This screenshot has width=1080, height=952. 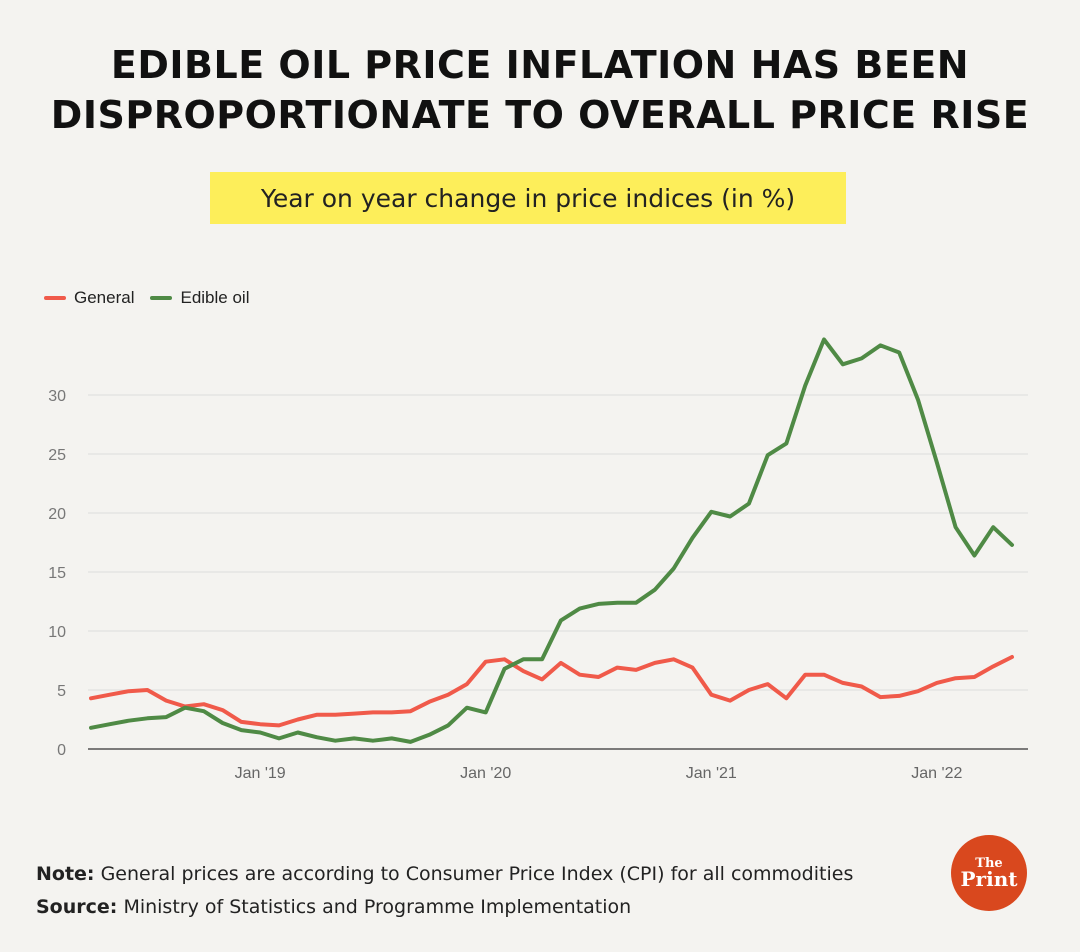 What do you see at coordinates (57, 514) in the screenshot?
I see `y-tick-label-20: 20` at bounding box center [57, 514].